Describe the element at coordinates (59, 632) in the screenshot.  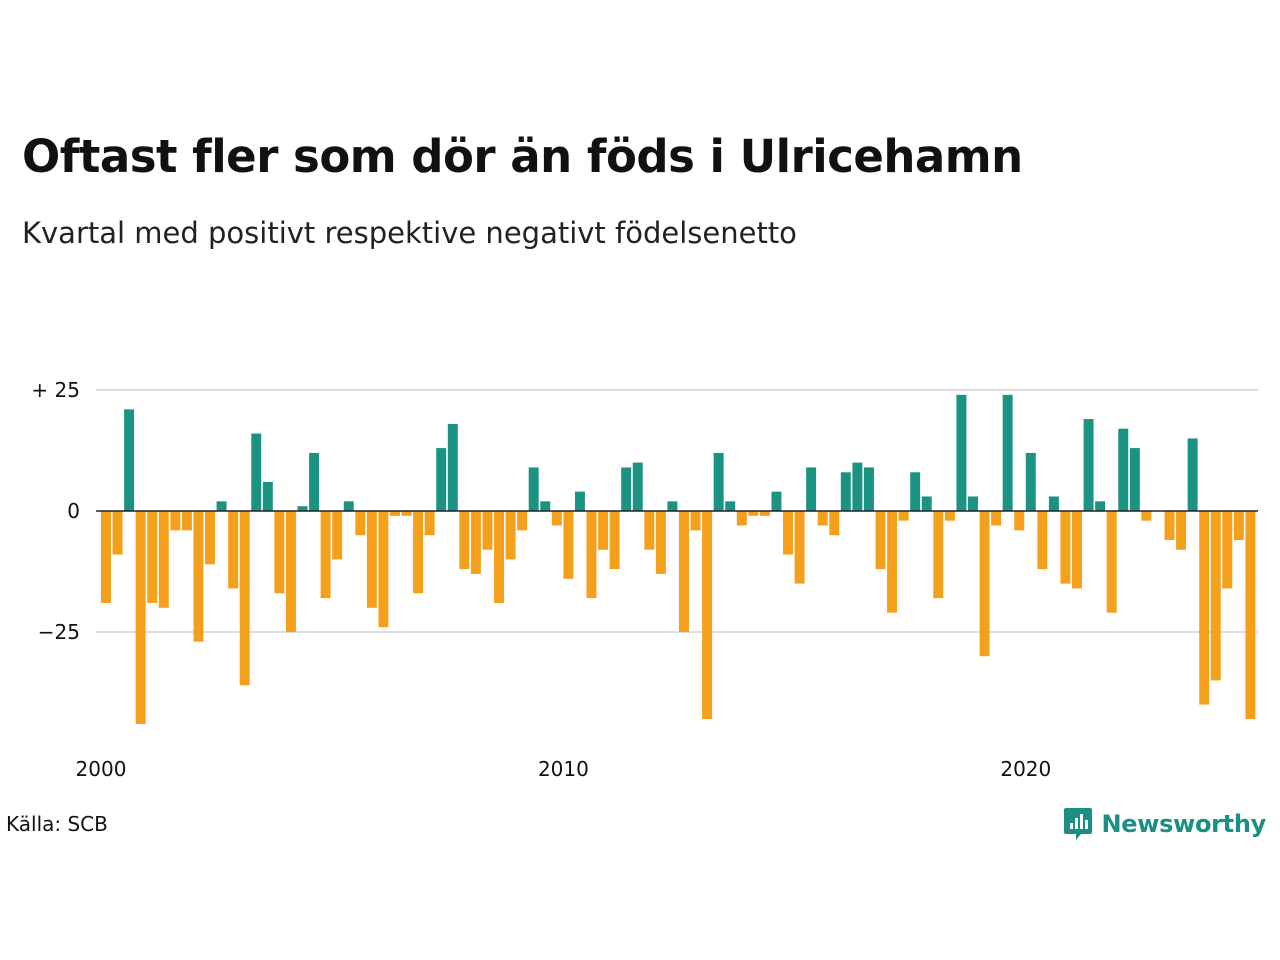
I see `y-tick-label: −25` at that location.